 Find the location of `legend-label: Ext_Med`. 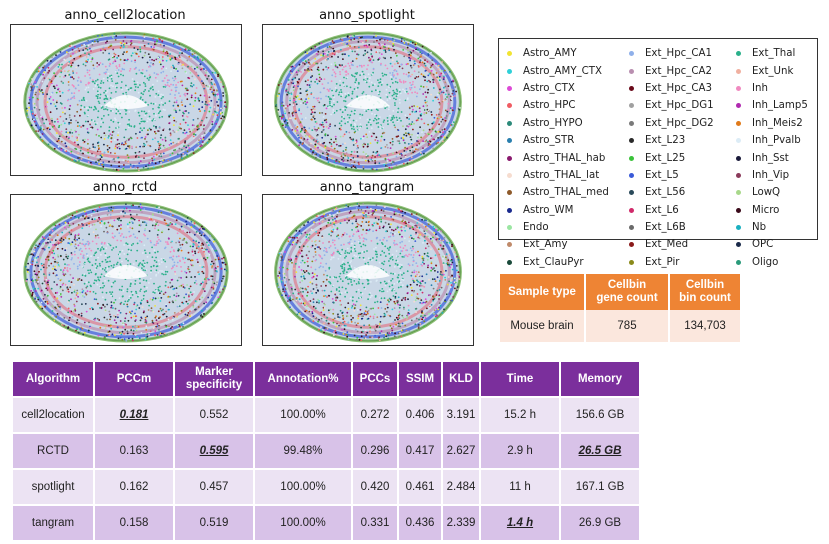

legend-label: Ext_Med is located at coordinates (667, 245).